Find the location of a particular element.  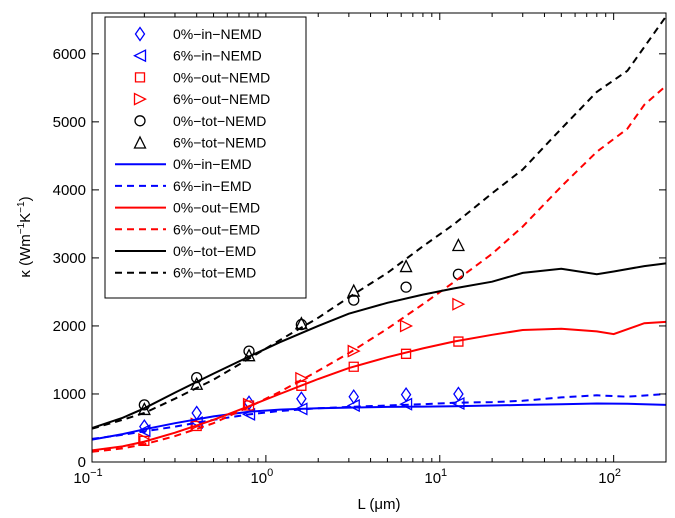

series-6pct-in-emd is located at coordinates (379, 416).